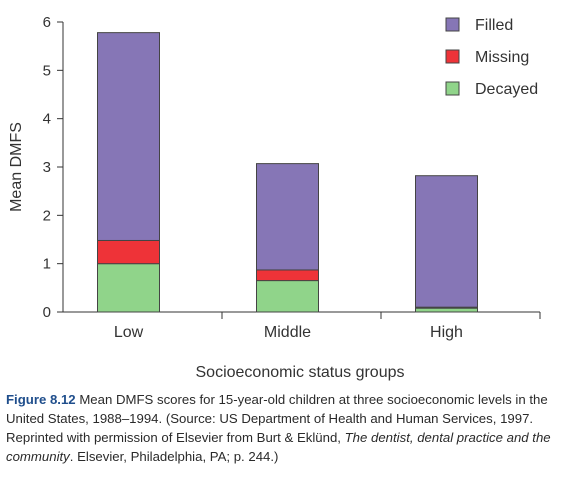 This screenshot has width=568, height=487. What do you see at coordinates (300, 372) in the screenshot?
I see `x-axis-label: Socioeconomic status groups` at bounding box center [300, 372].